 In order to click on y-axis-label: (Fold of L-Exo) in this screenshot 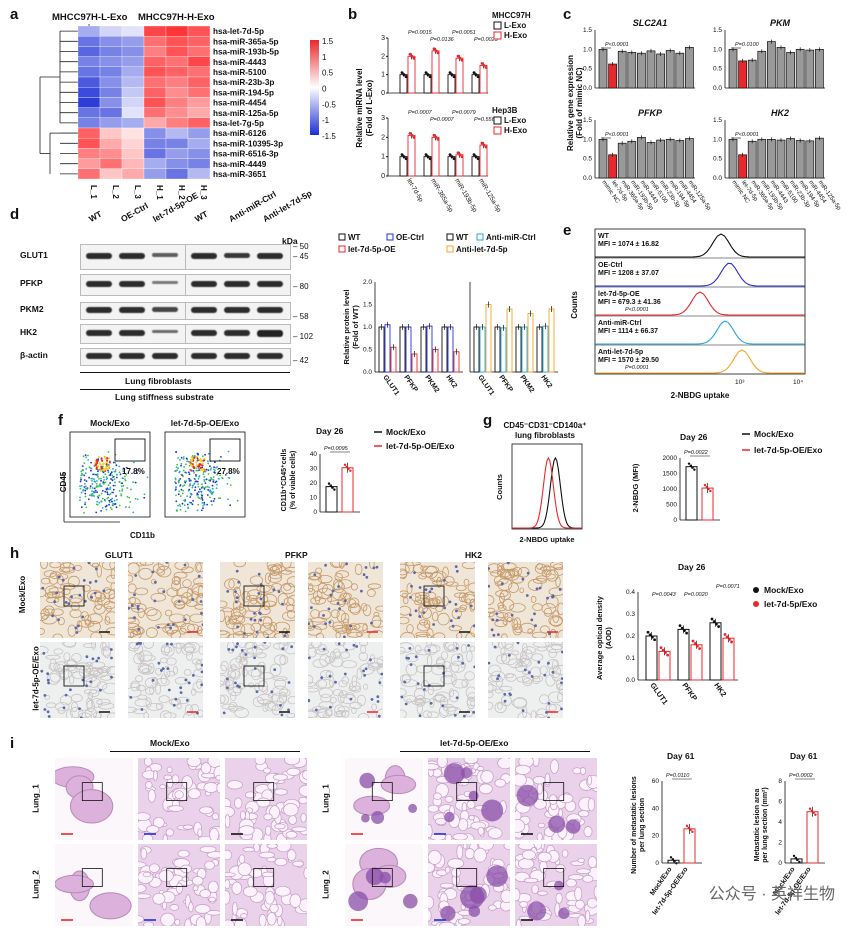, I will do `click(369, 107)`.